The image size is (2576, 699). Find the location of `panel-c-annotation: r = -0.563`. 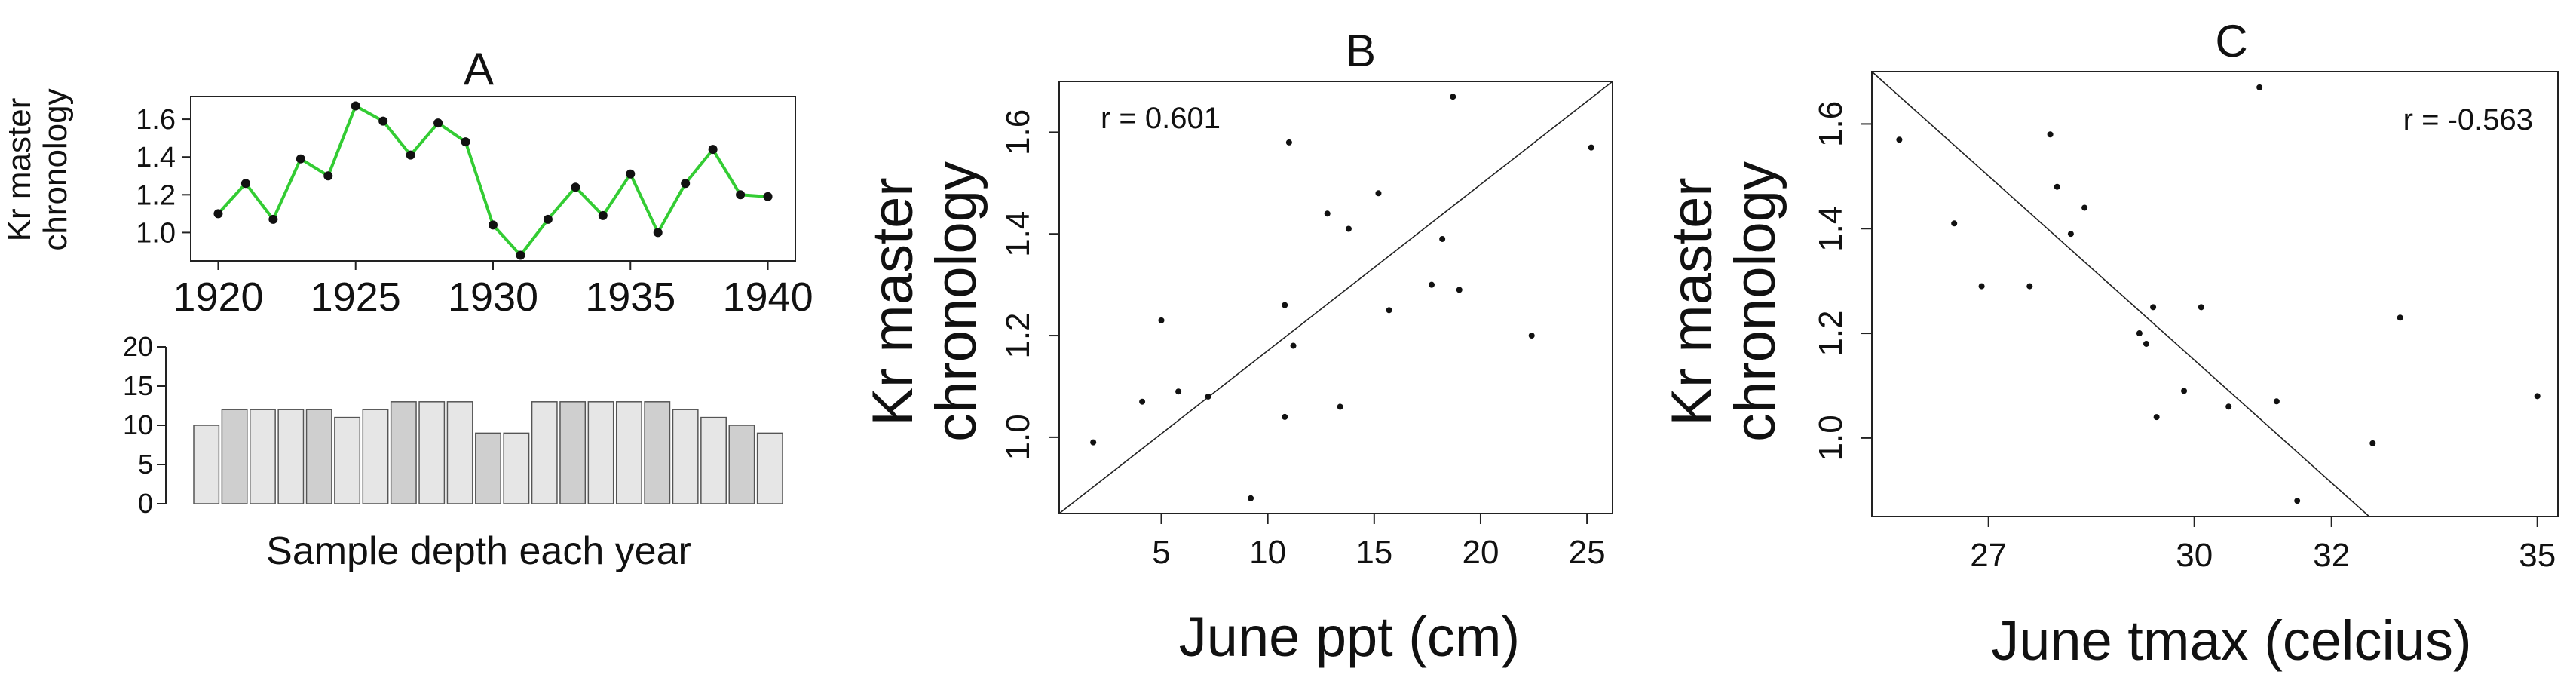

panel-c-annotation: r = -0.563 is located at coordinates (2468, 119).